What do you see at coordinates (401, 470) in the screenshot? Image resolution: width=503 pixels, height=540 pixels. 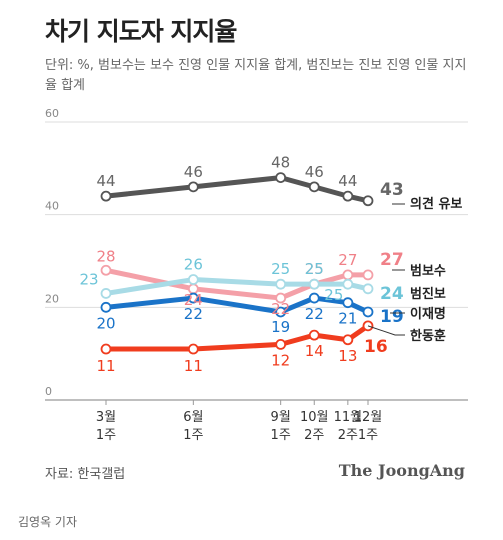 I see `brand-logo: The JoongAng` at bounding box center [401, 470].